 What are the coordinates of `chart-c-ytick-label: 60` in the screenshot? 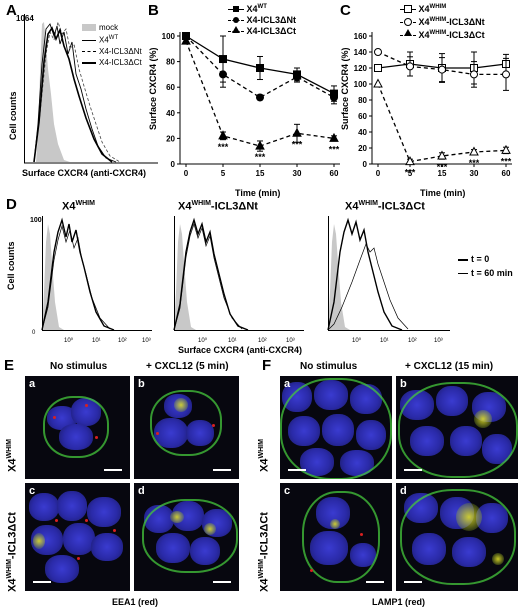 It's located at (362, 116).